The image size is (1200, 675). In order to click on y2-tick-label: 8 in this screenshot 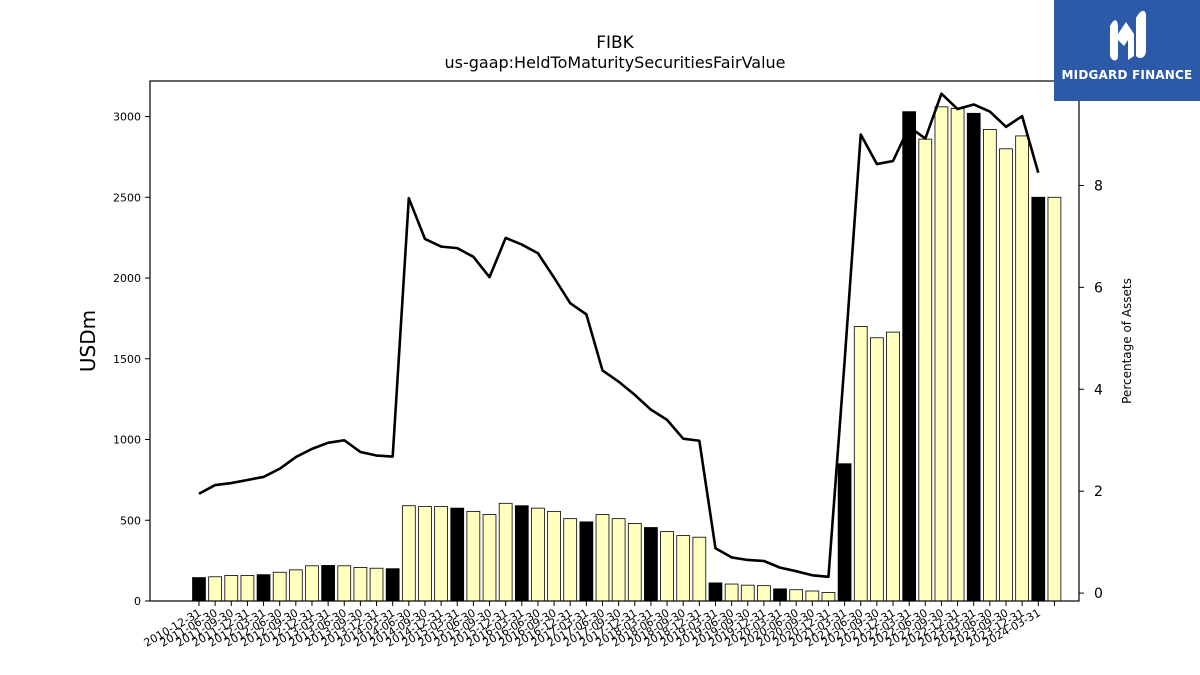, I will do `click(1098, 186)`.